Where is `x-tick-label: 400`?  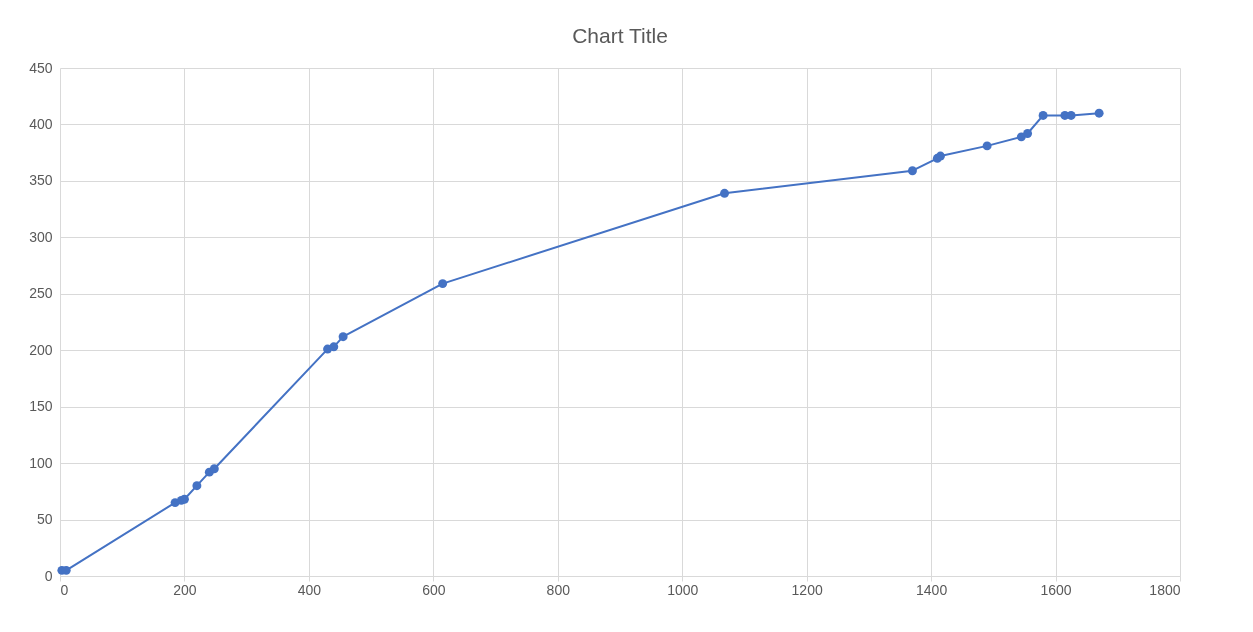 x-tick-label: 400 is located at coordinates (309, 589).